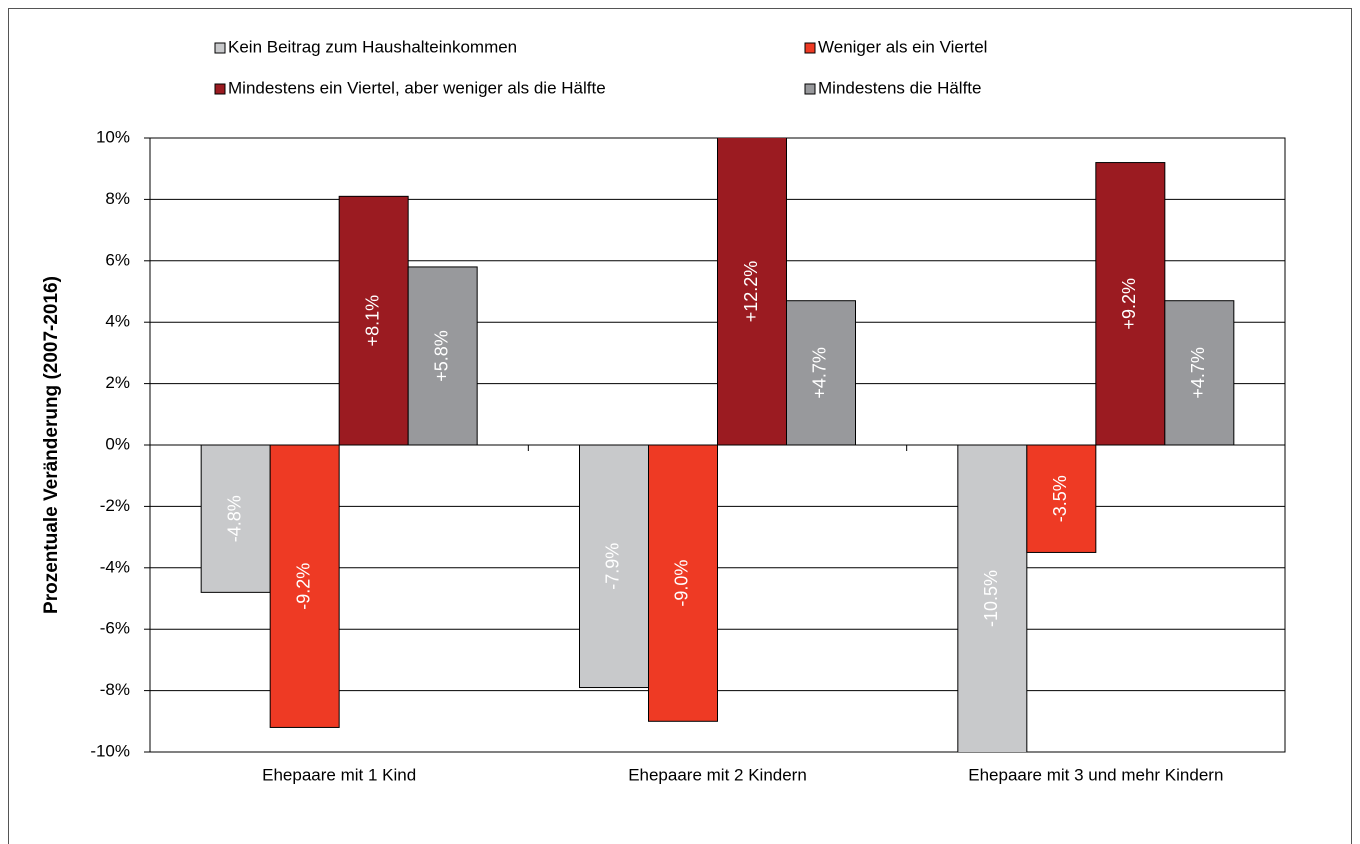 This screenshot has width=1360, height=844. What do you see at coordinates (117, 259) in the screenshot?
I see `y-tick-label: 6%` at bounding box center [117, 259].